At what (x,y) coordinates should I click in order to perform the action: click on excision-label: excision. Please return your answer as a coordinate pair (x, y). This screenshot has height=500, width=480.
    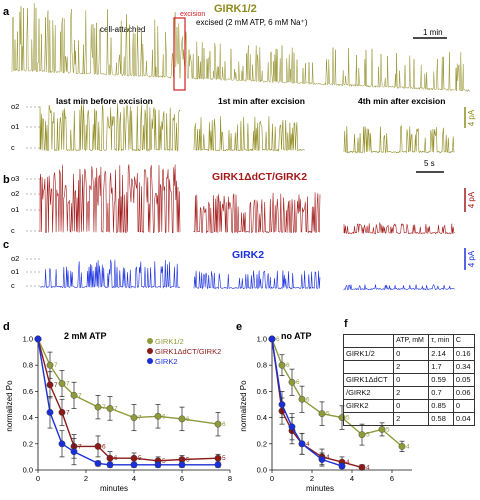
    Looking at the image, I should click on (192, 14).